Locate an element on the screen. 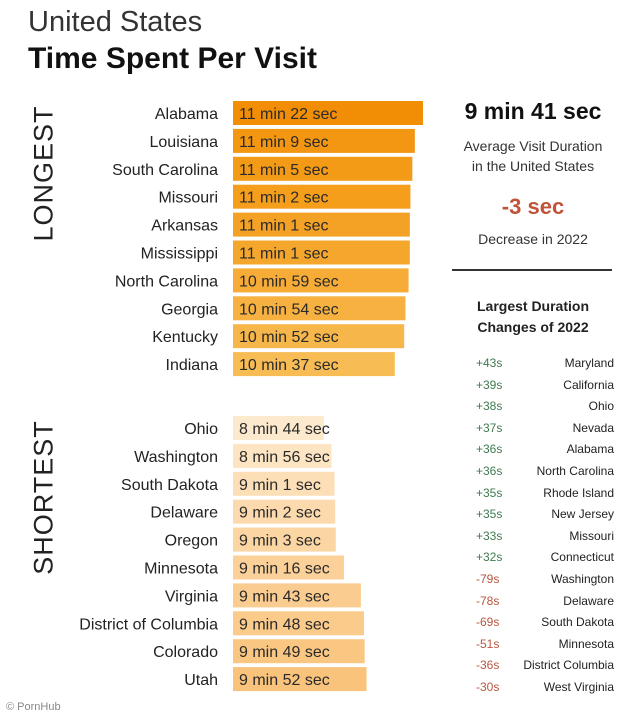 The image size is (640, 720). longest-data-label: 10 min 59 sec is located at coordinates (289, 281).